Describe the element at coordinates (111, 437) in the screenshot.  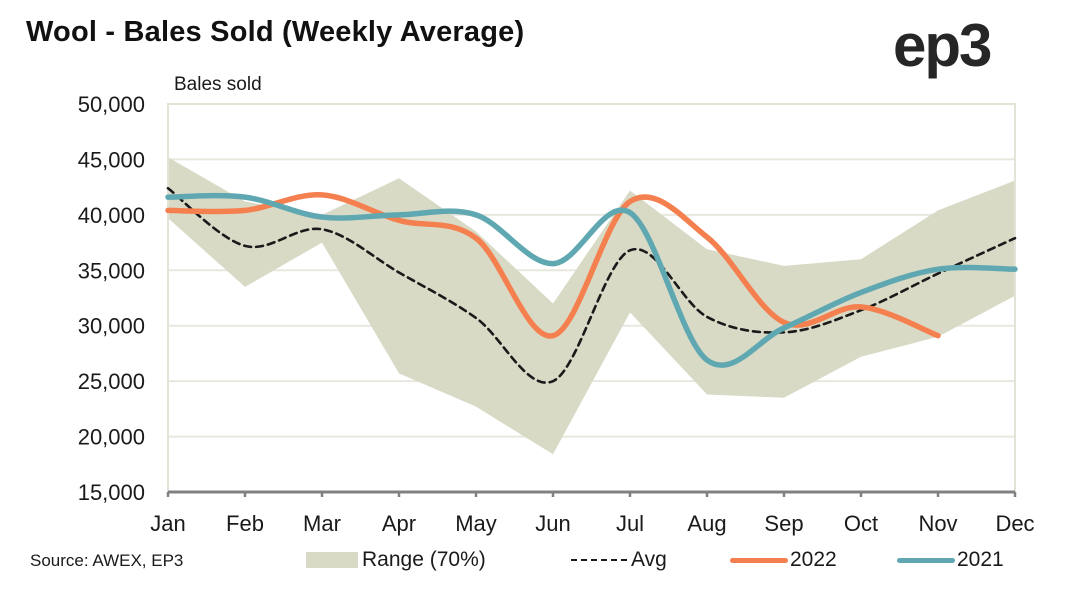
I see `y-tick-label: 20,000` at that location.